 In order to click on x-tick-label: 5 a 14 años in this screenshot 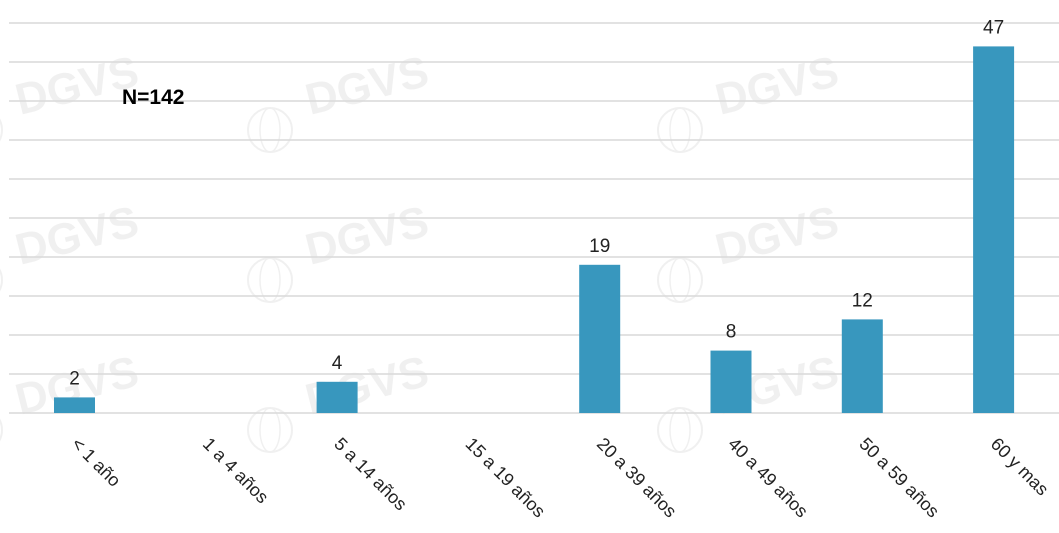, I will do `click(370, 474)`.